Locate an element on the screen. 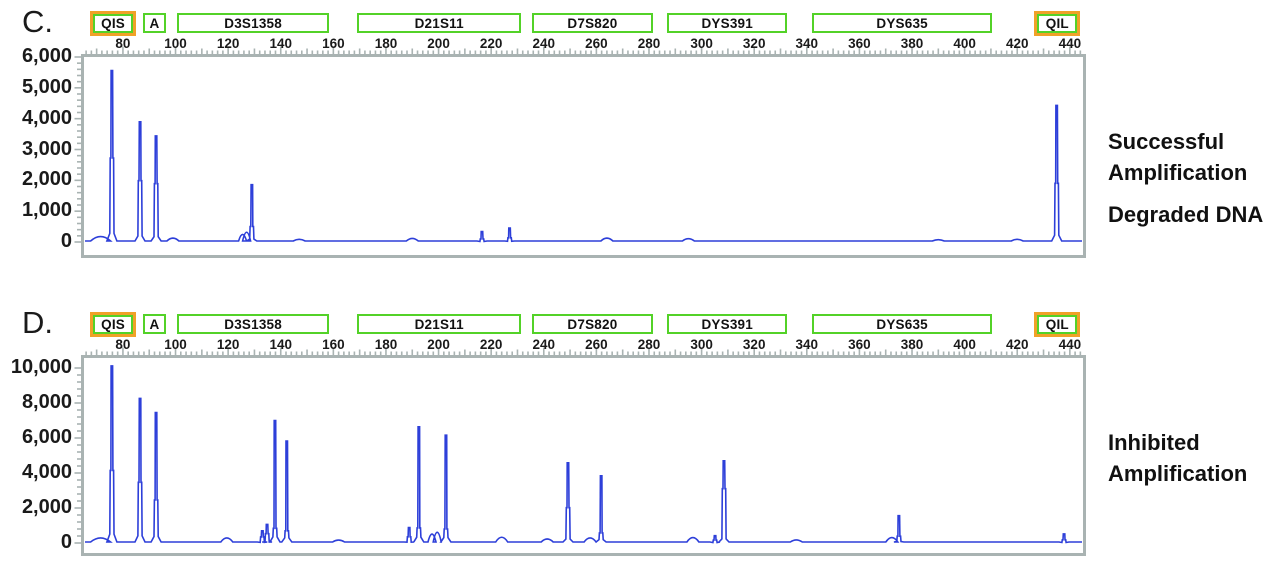 This screenshot has height=561, width=1280. y-tick-label: 8,000 is located at coordinates (46, 402).